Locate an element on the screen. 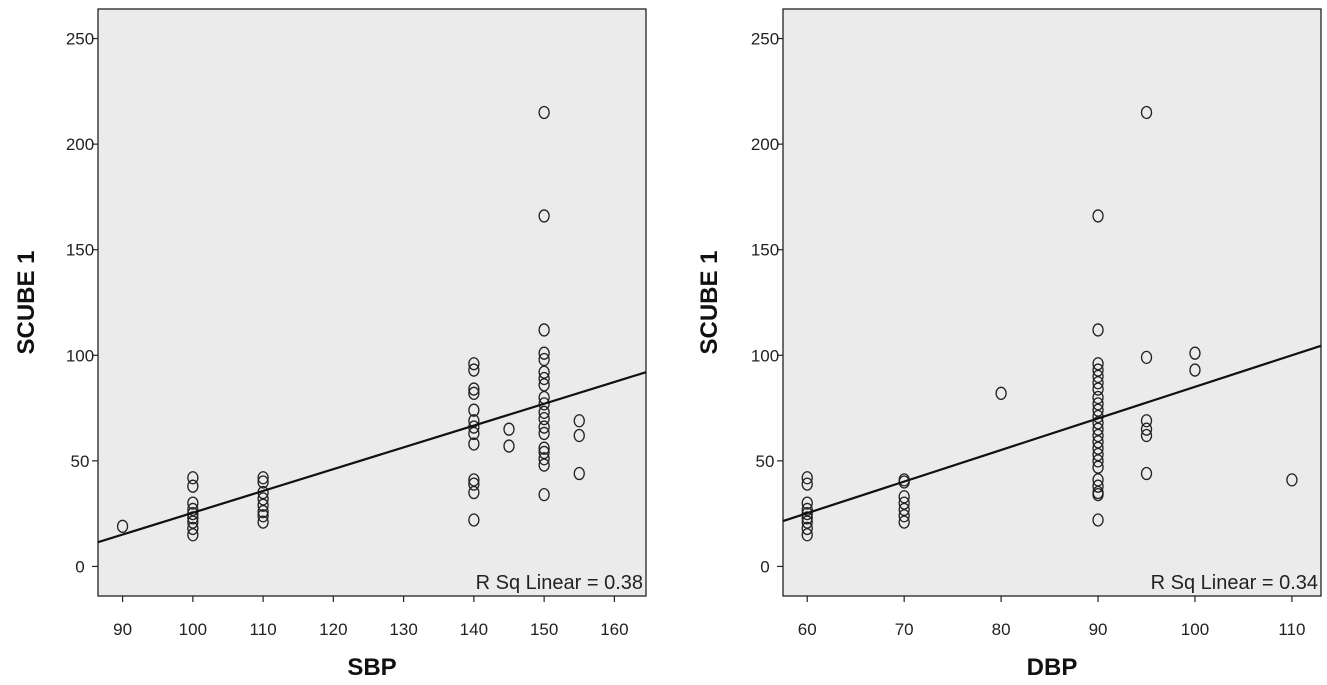 The height and width of the screenshot is (685, 1327). chart-2-x-axis-title: DBP is located at coordinates (1052, 667).